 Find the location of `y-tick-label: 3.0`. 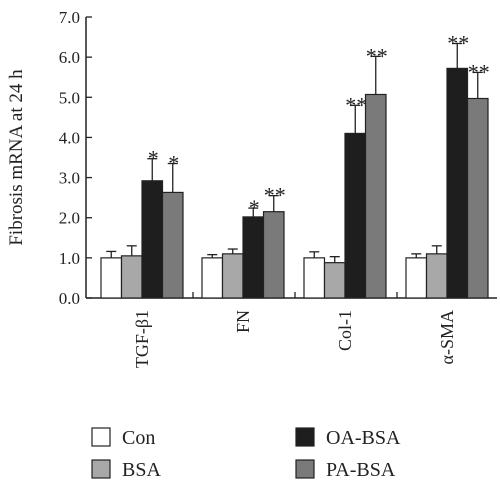

y-tick-label: 3.0 is located at coordinates (69, 178).